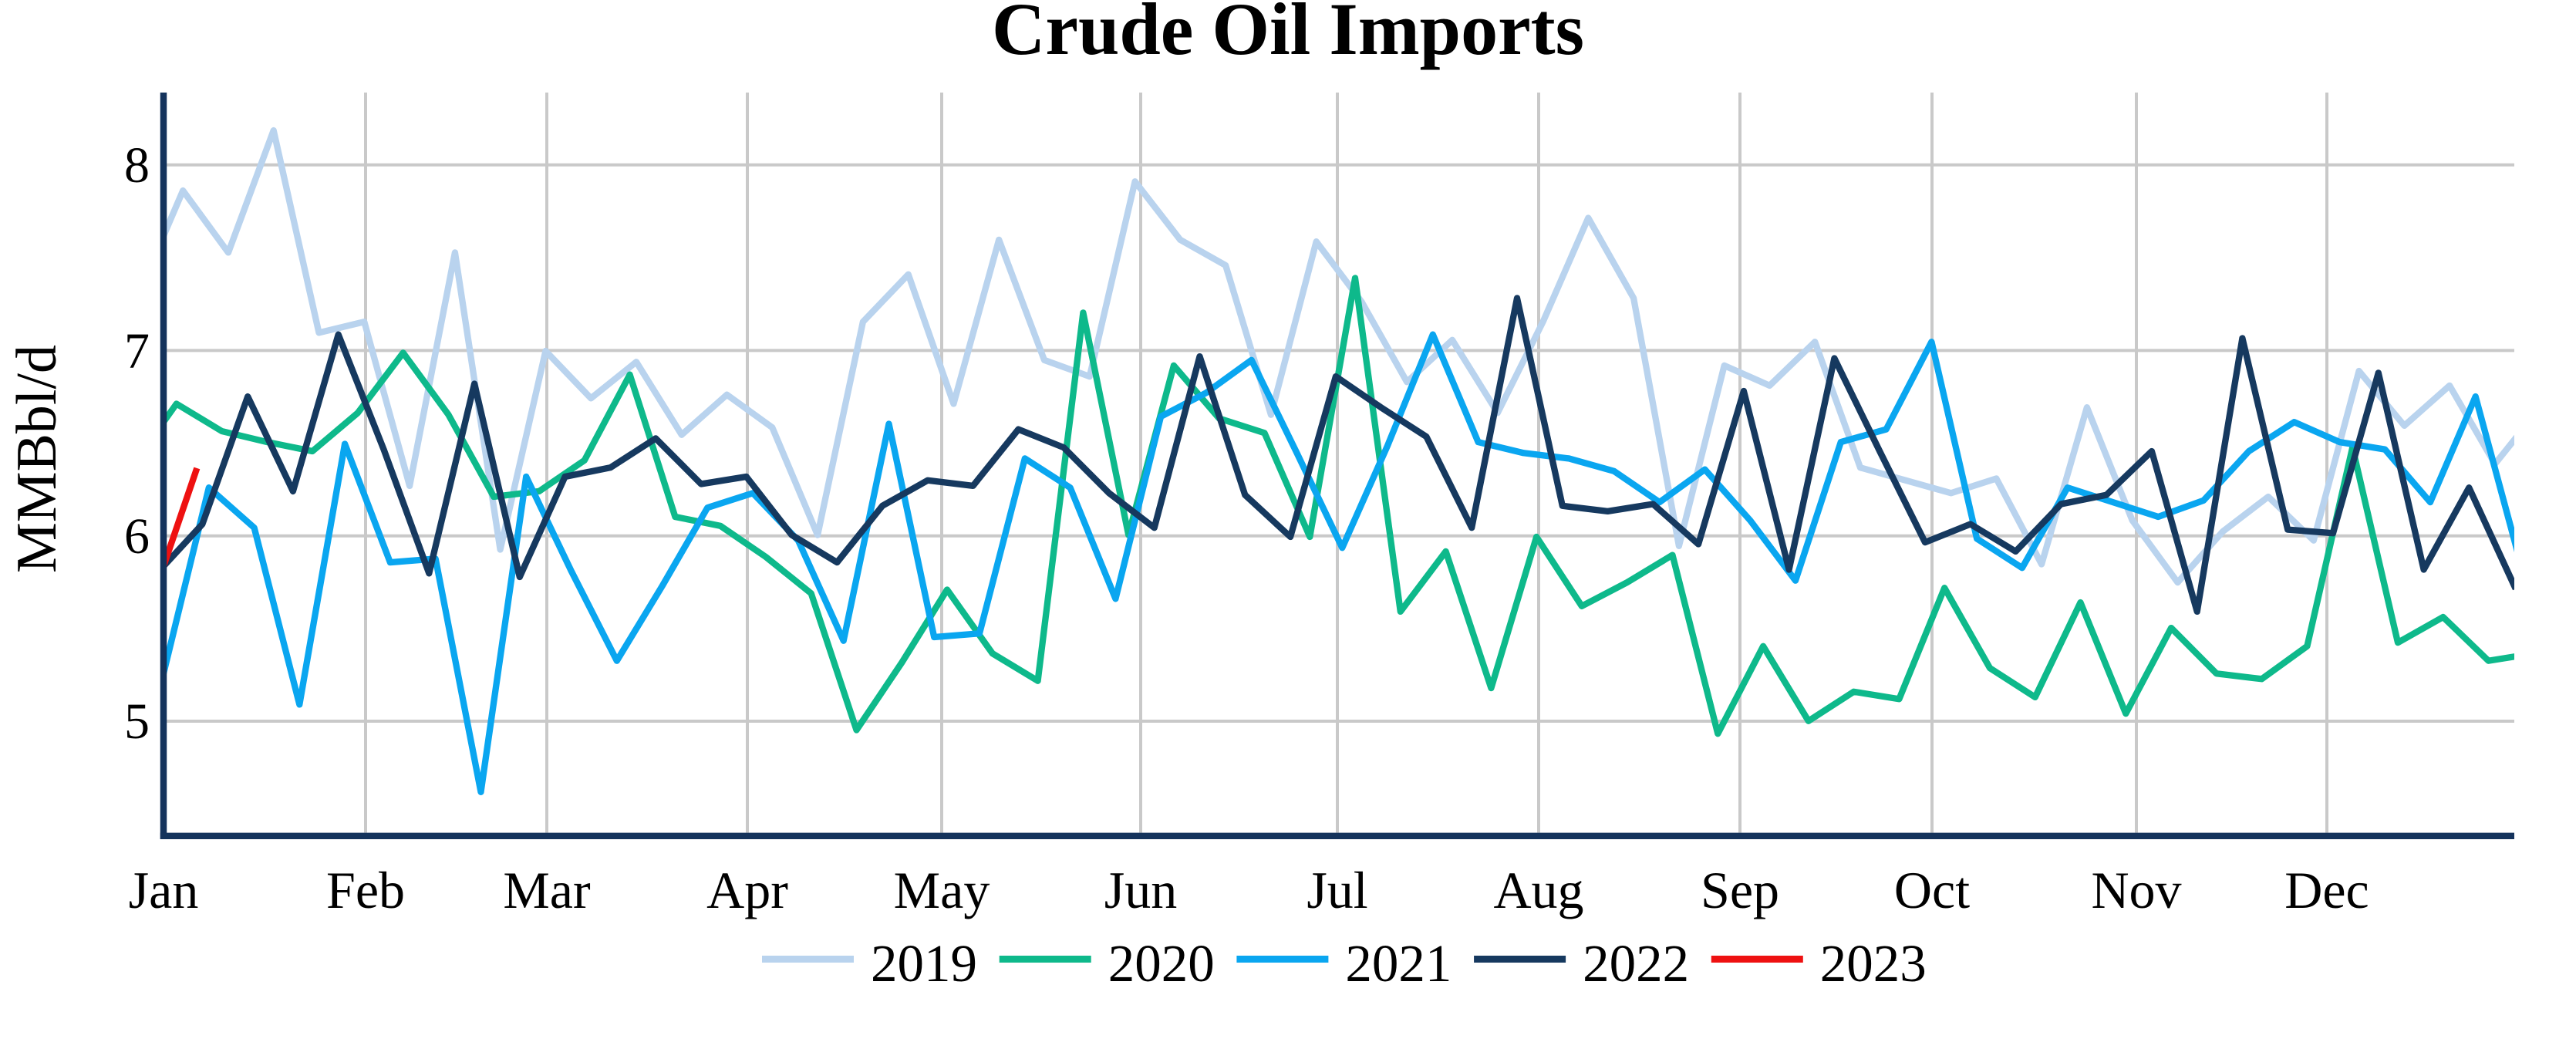 This screenshot has width=2576, height=1049. I want to click on svg-text: MMBbl/d, so click(37, 459).